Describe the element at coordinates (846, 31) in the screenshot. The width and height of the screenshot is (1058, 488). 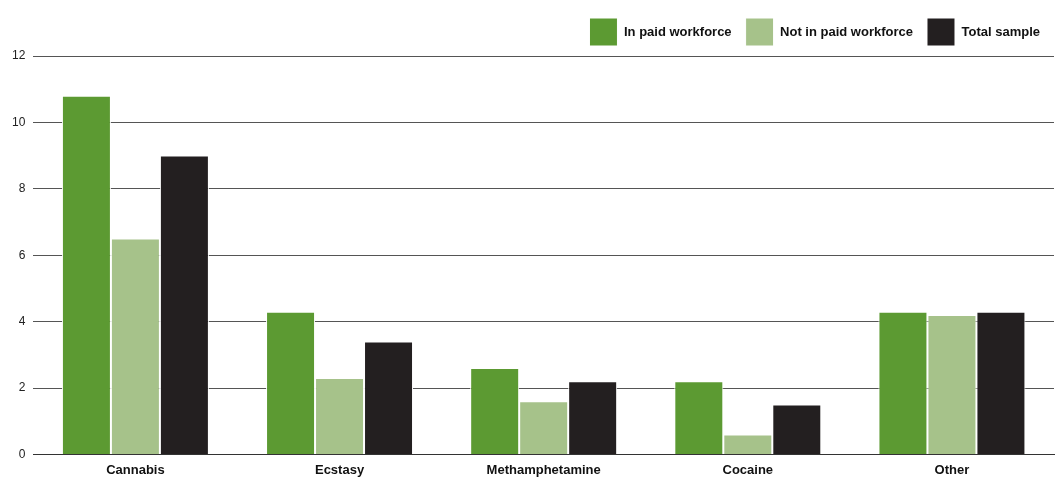
I see `legend-label: Not in paid workforce` at that location.